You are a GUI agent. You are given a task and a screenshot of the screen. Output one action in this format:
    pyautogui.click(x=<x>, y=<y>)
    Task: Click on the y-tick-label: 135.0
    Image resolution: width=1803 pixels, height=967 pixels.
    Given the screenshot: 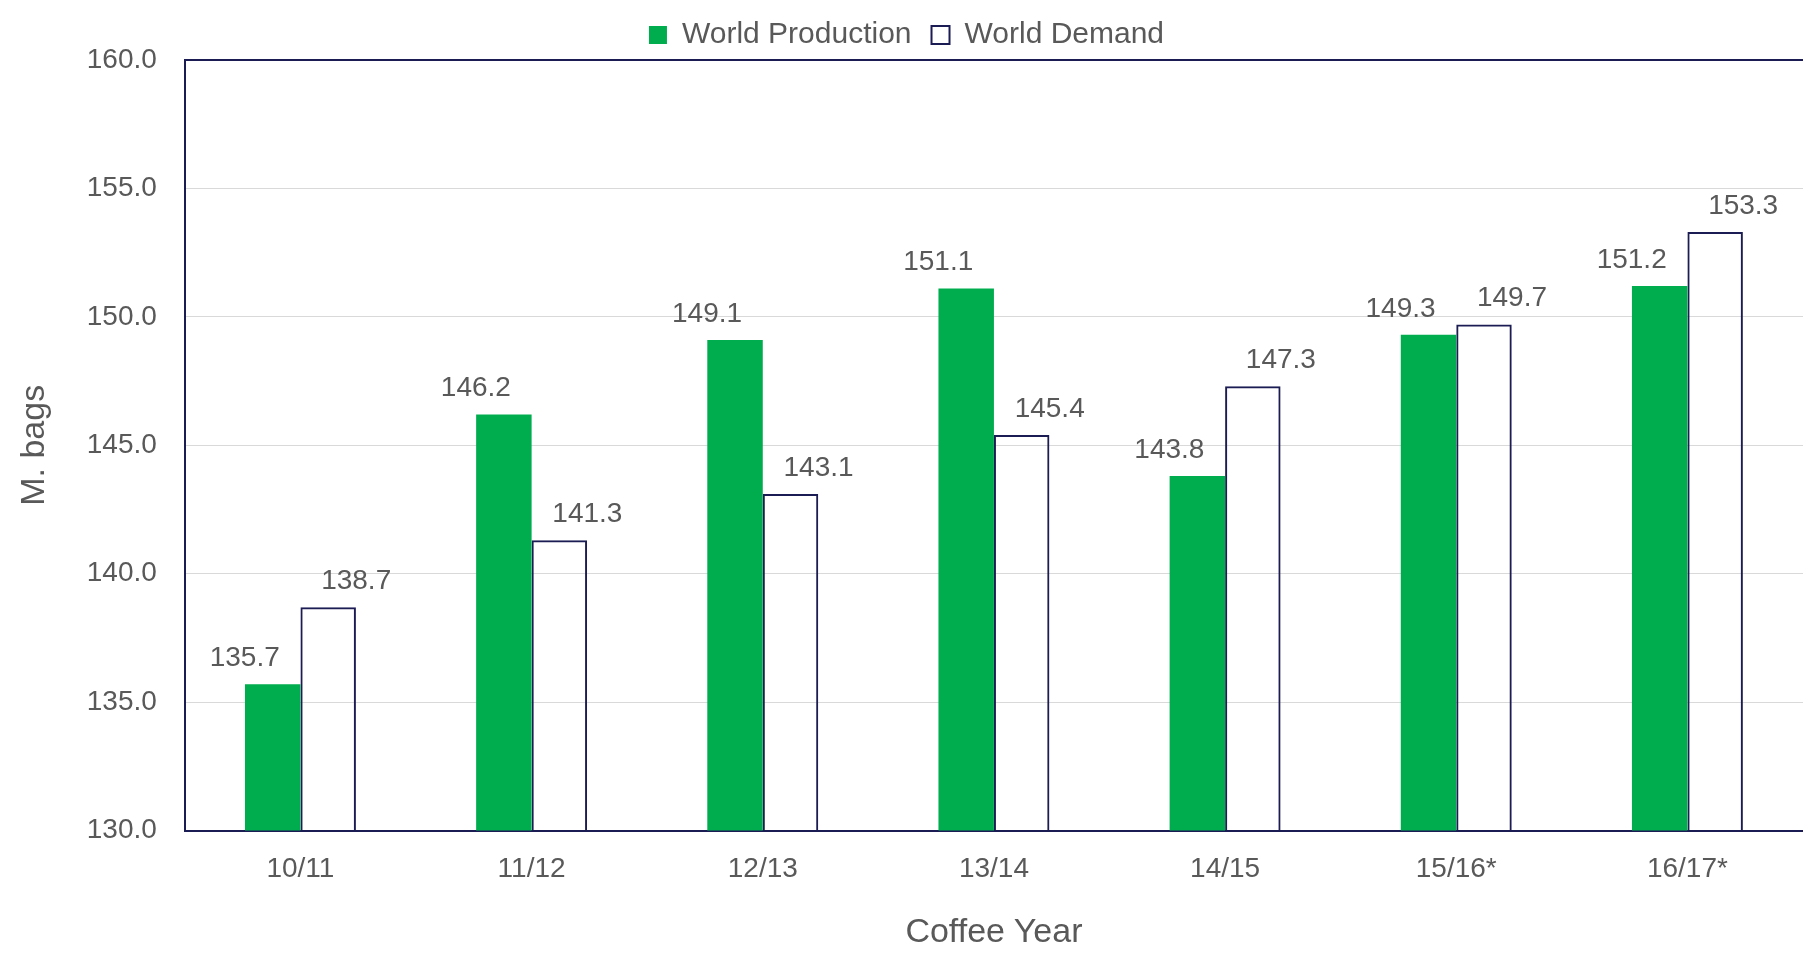 What is the action you would take?
    pyautogui.click(x=121, y=700)
    